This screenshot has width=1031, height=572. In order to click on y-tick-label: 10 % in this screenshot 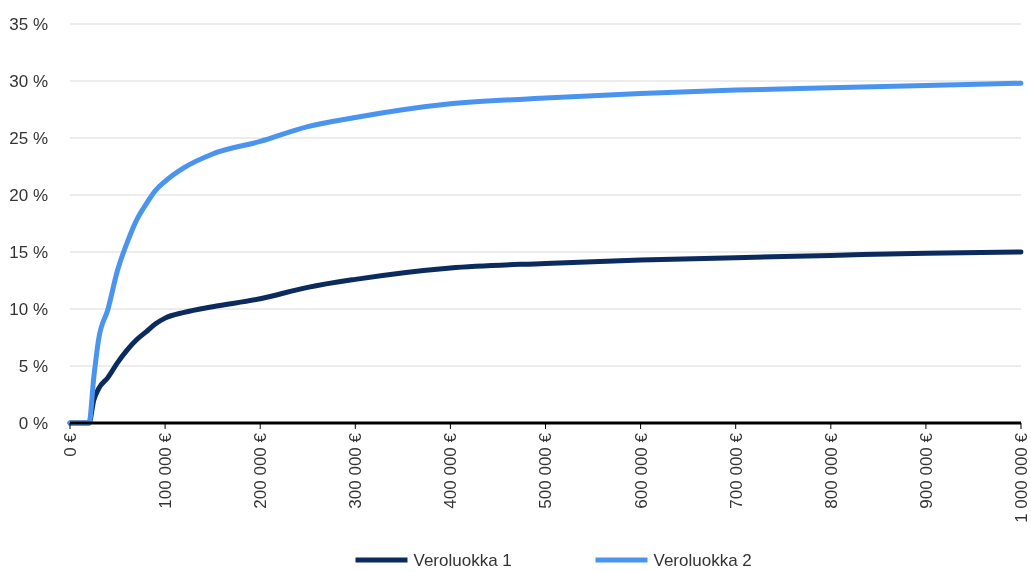, I will do `click(28, 309)`.